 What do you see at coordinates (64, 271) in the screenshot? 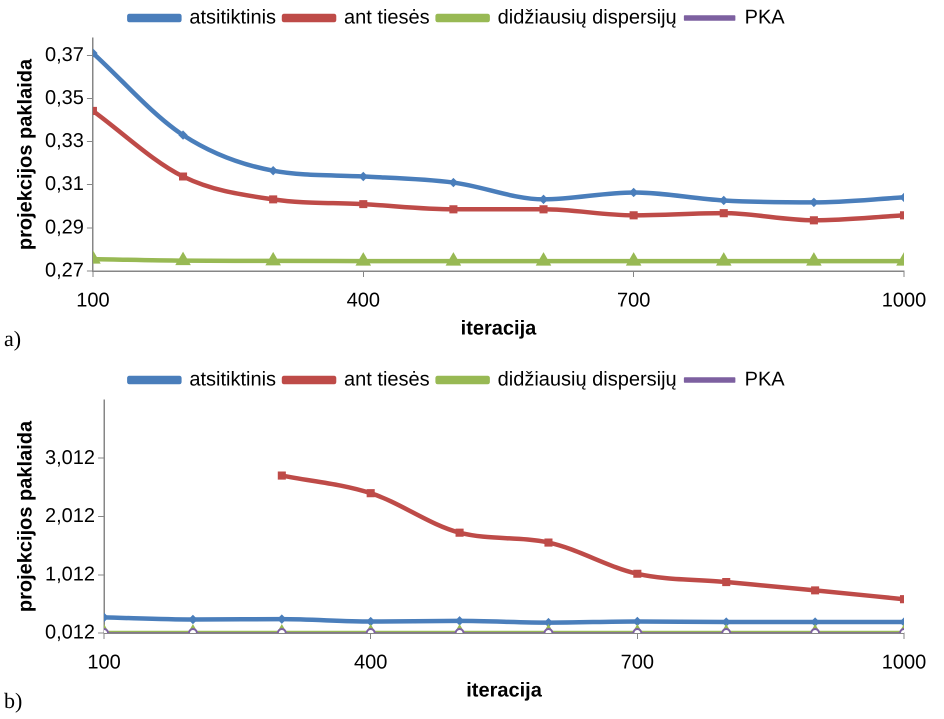
I see `y-tick-label: 0,27` at bounding box center [64, 271].